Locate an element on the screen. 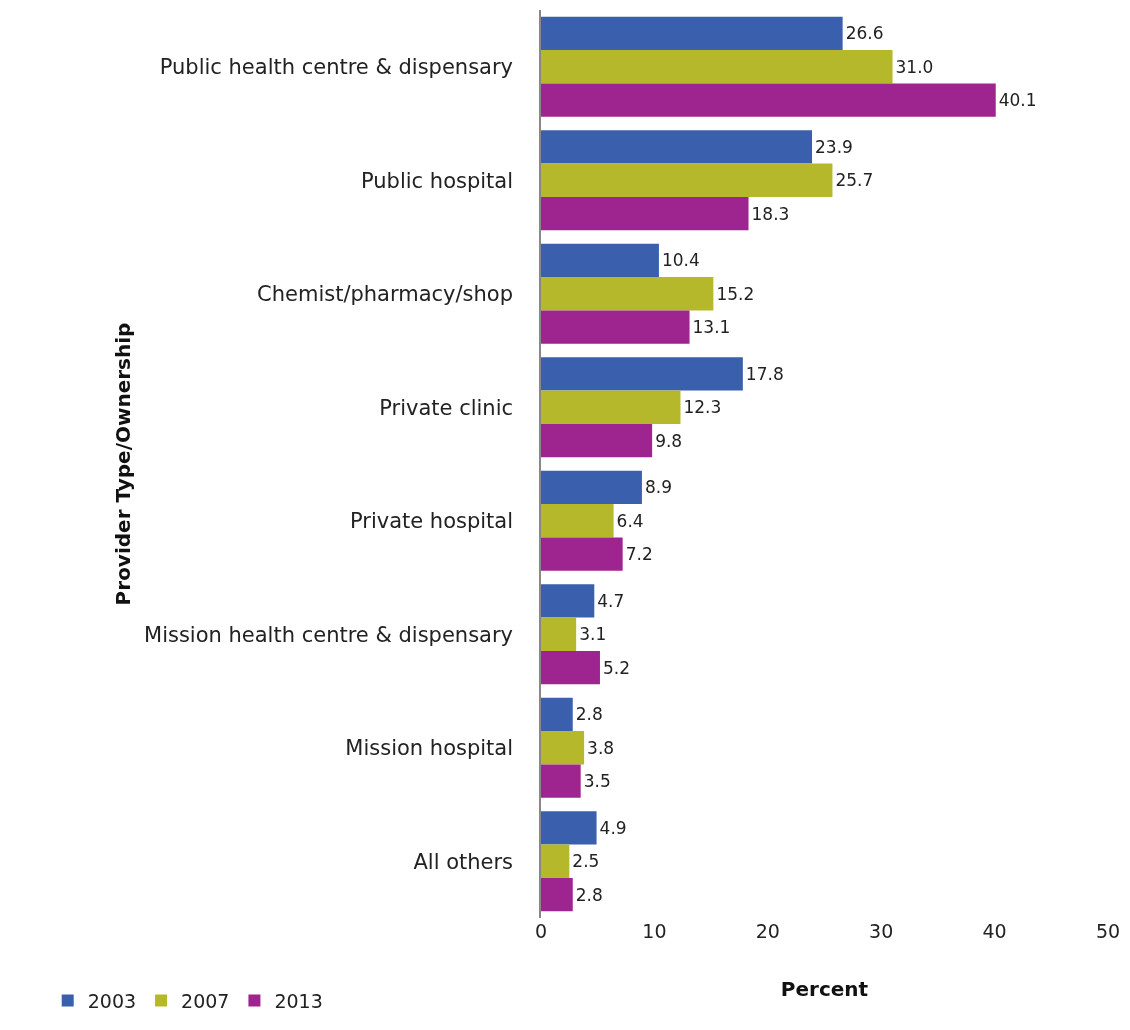 This screenshot has height=1030, width=1130. x-tick-label: 40 is located at coordinates (994, 931).